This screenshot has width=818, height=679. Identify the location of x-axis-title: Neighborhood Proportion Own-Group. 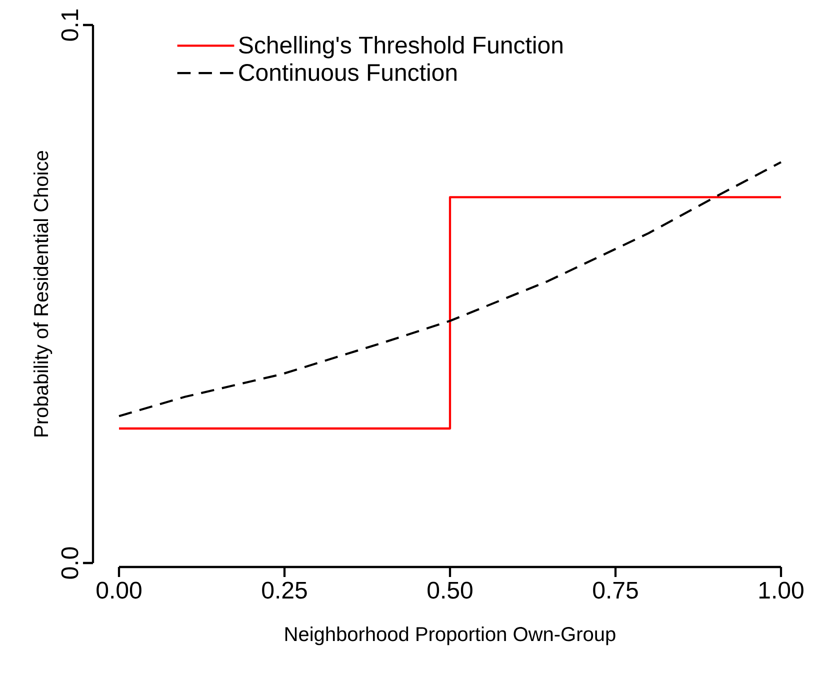
(450, 636).